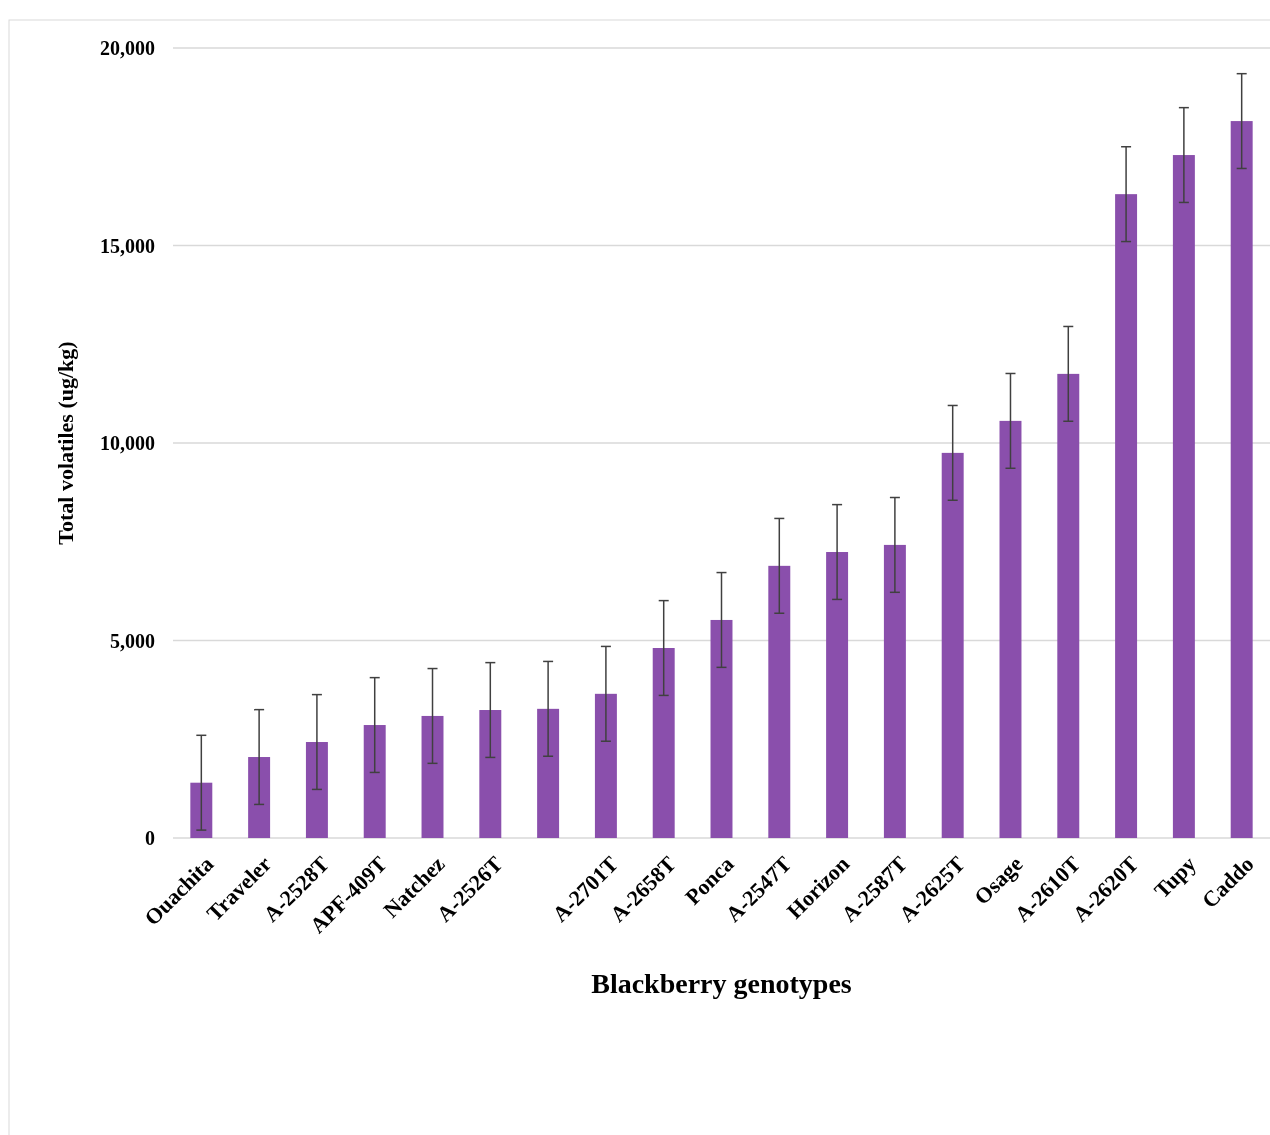 The height and width of the screenshot is (1135, 1270). I want to click on y-axis-title: Total volatiles (ug/kg), so click(65, 443).